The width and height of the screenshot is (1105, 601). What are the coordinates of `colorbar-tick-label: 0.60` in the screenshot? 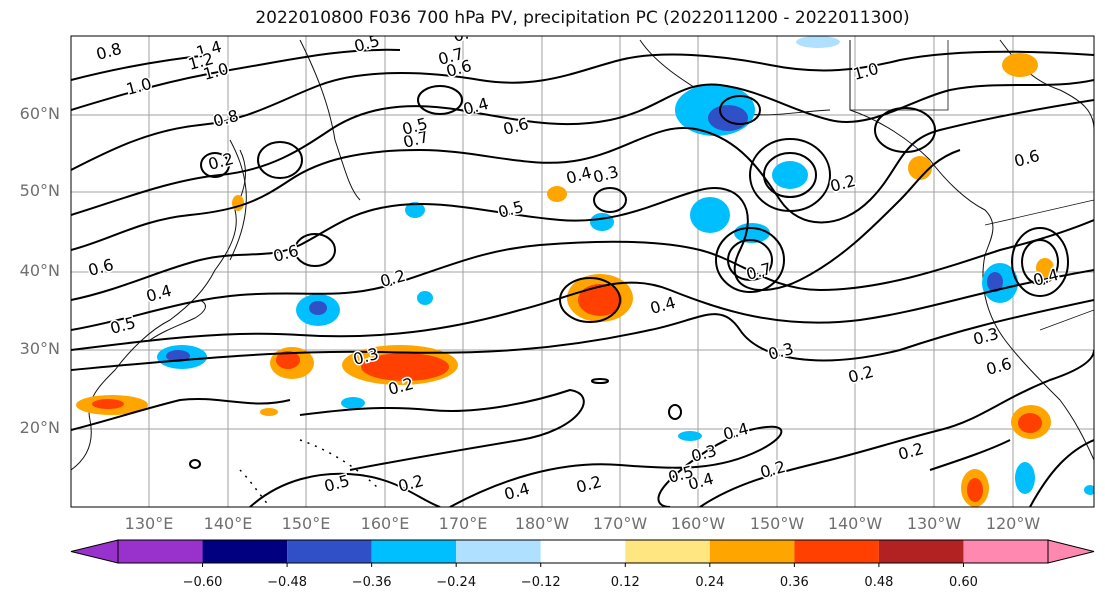 It's located at (963, 582).